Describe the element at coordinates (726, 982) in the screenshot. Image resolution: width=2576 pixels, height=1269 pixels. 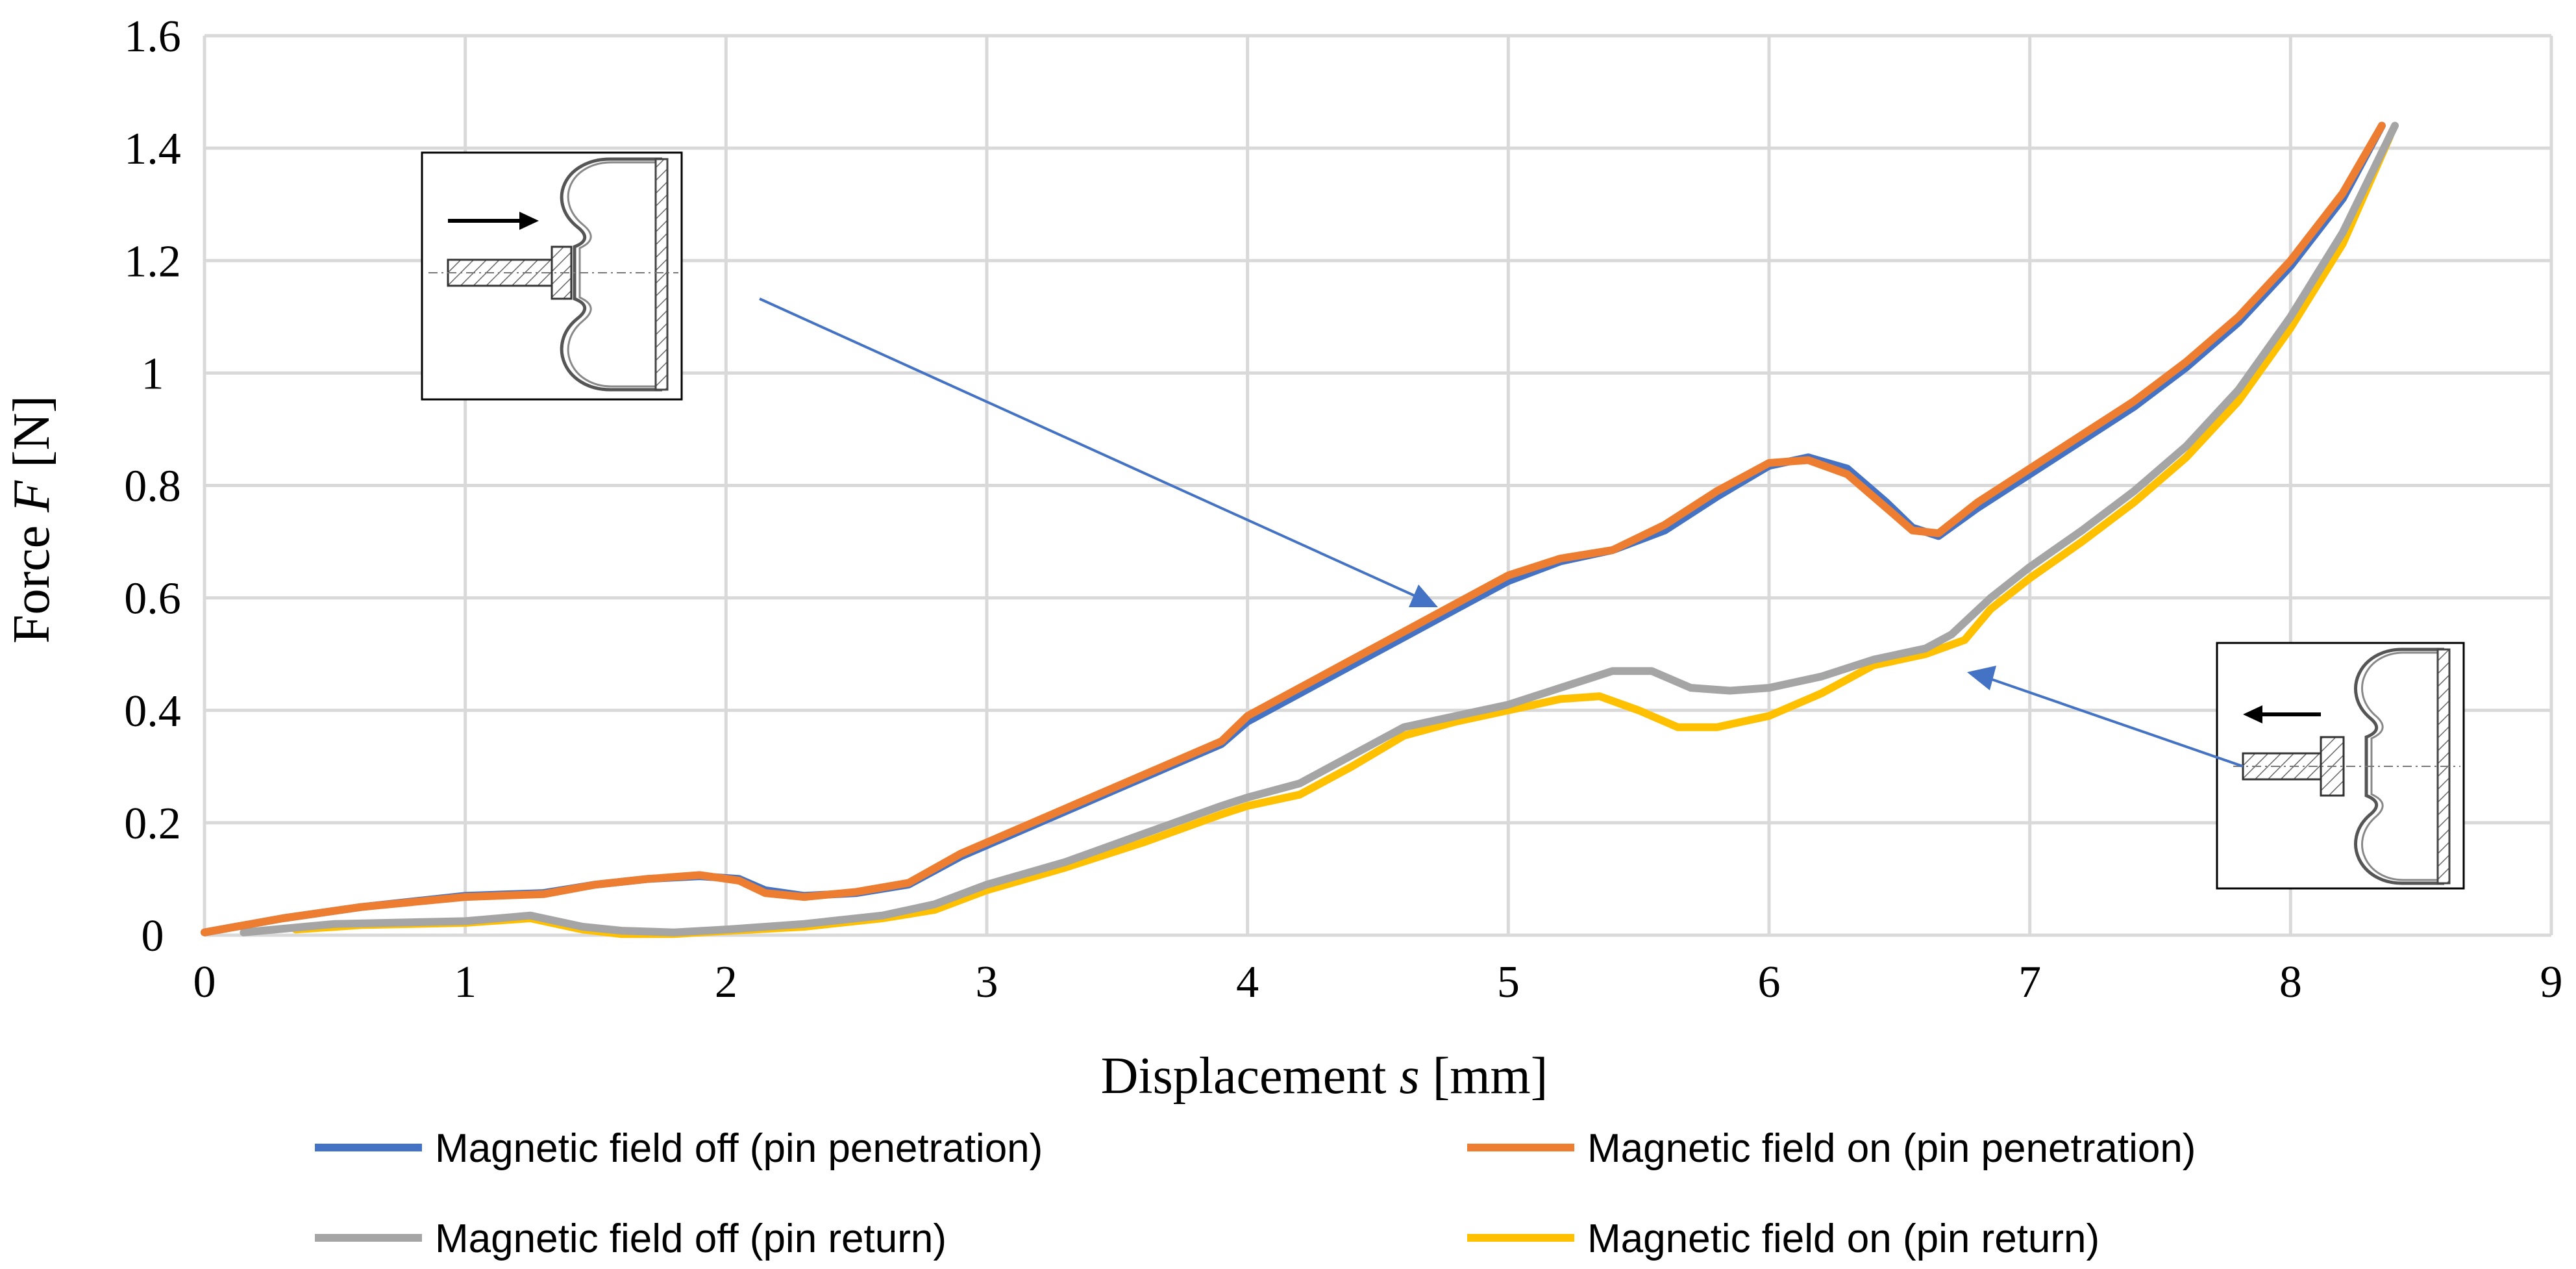
I see `x-tick-label-2: 2` at that location.